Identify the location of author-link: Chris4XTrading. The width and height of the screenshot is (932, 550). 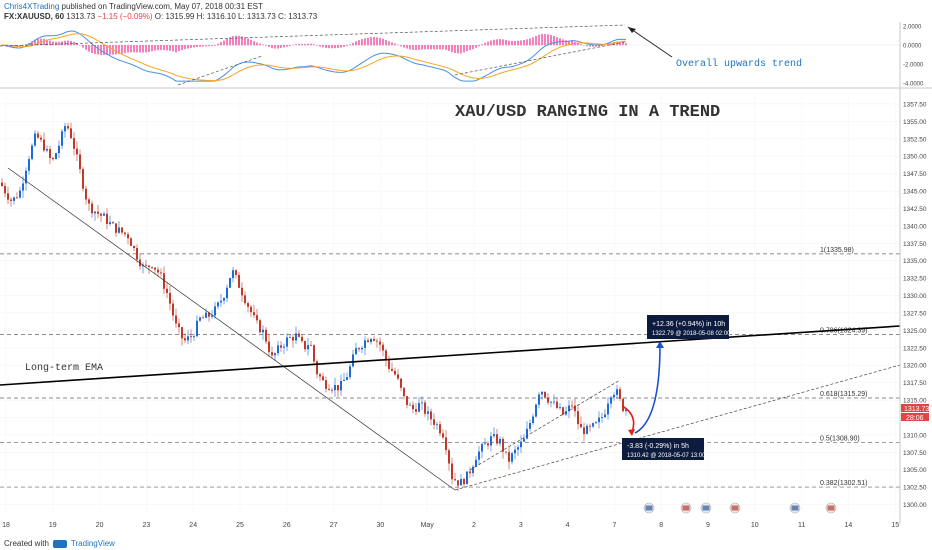
(32, 6).